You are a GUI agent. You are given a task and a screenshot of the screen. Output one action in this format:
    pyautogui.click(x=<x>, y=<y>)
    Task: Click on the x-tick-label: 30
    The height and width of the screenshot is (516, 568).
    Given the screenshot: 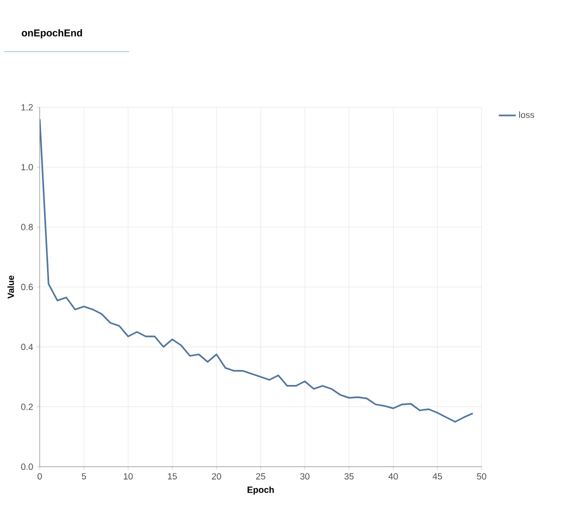 What is the action you would take?
    pyautogui.click(x=305, y=476)
    